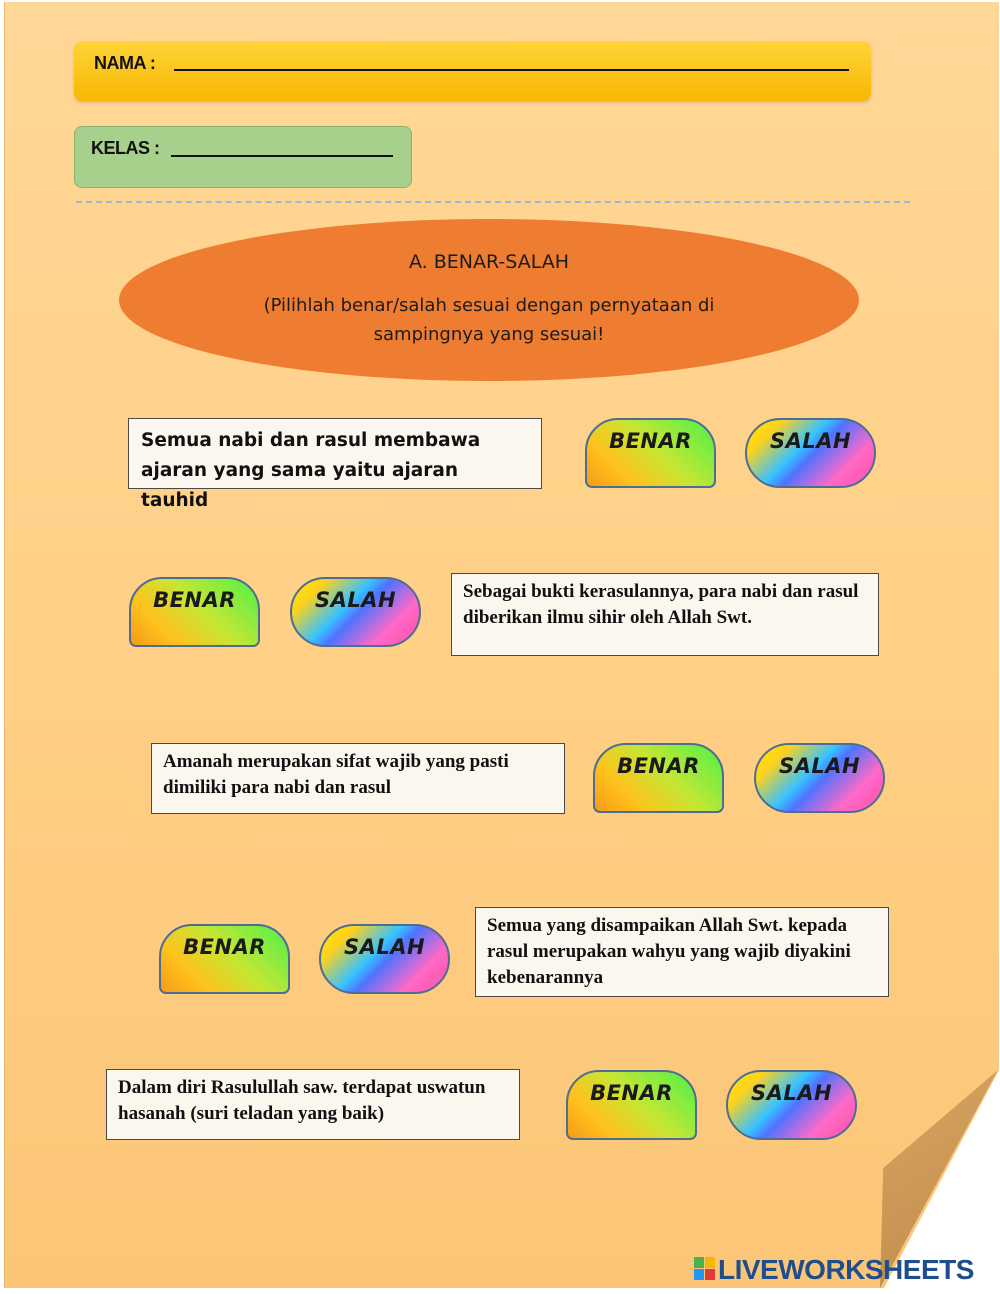  What do you see at coordinates (125, 148) in the screenshot?
I see `class-label: KELAS :` at bounding box center [125, 148].